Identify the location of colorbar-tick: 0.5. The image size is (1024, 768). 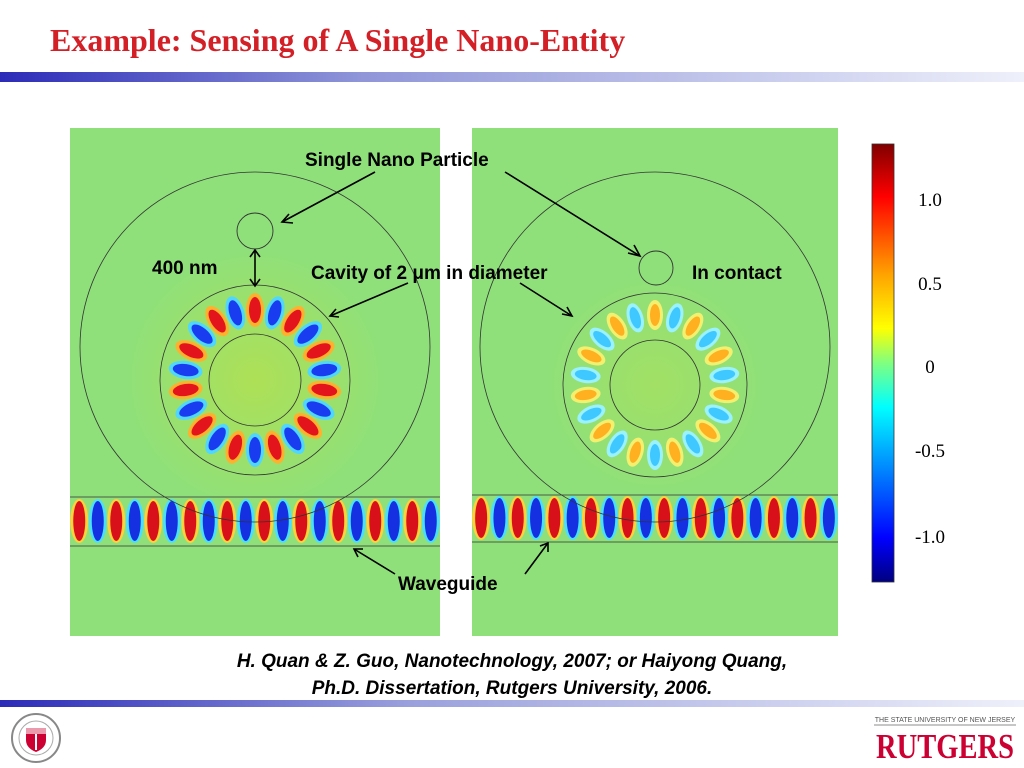
(930, 284).